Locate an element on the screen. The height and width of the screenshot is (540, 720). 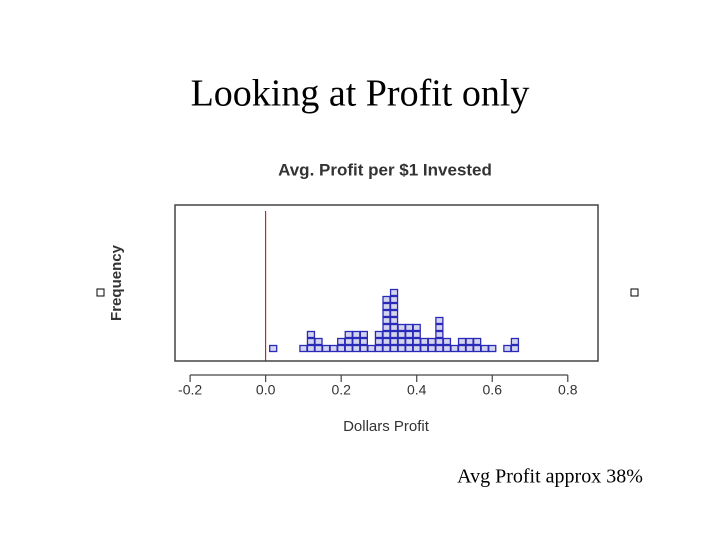
x-tick-label: 0.8 is located at coordinates (568, 390).